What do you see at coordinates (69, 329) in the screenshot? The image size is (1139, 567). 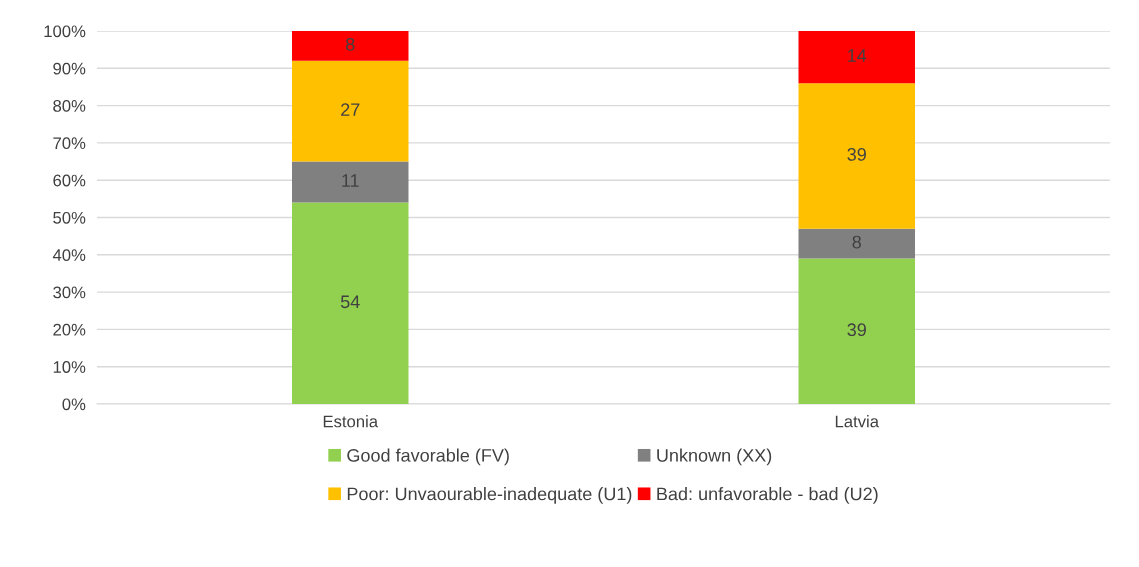 I see `y-tick-label: 20%` at bounding box center [69, 329].